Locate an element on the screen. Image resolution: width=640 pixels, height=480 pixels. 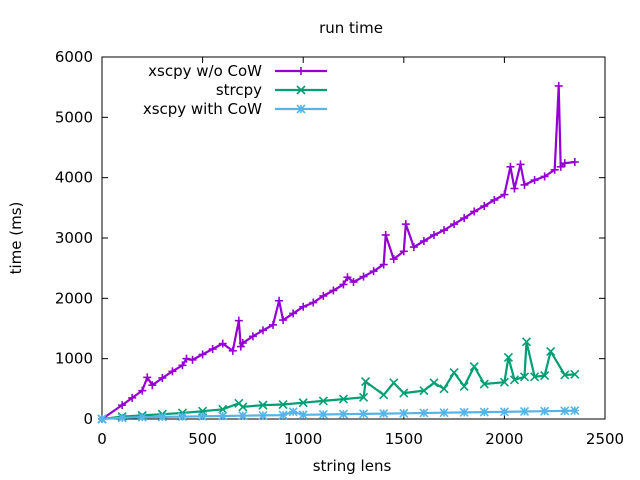
y-tick-label: 1000 is located at coordinates (74, 359).